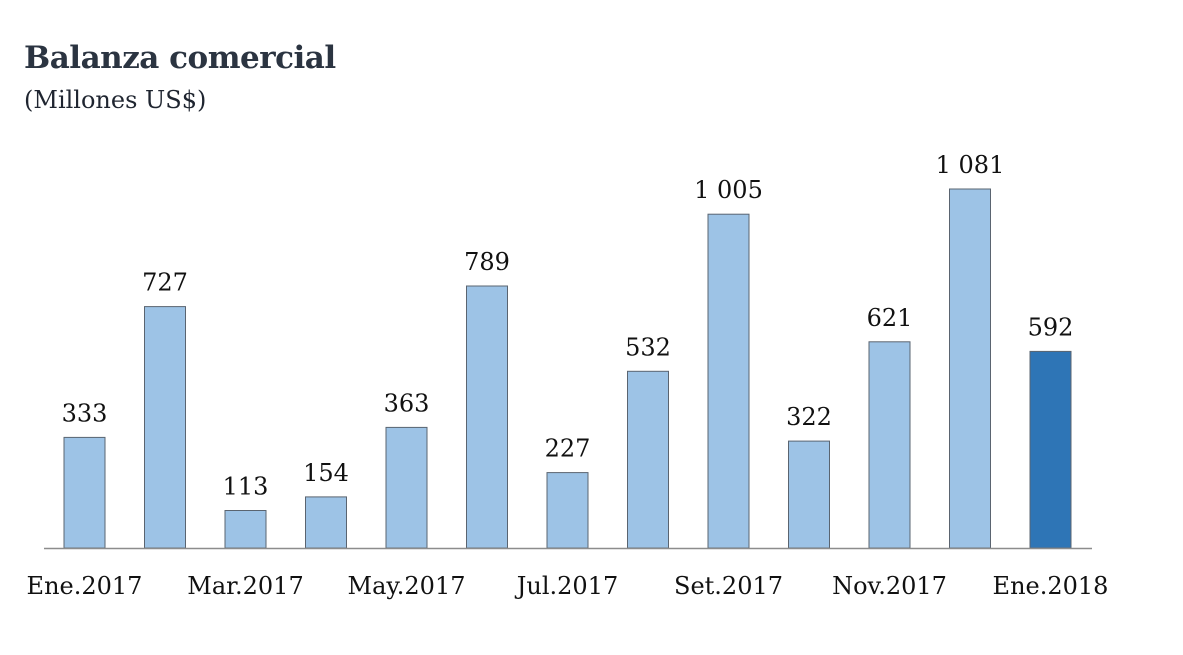 This screenshot has height=655, width=1183. Describe the element at coordinates (809, 417) in the screenshot. I see `value-label: 322` at that location.